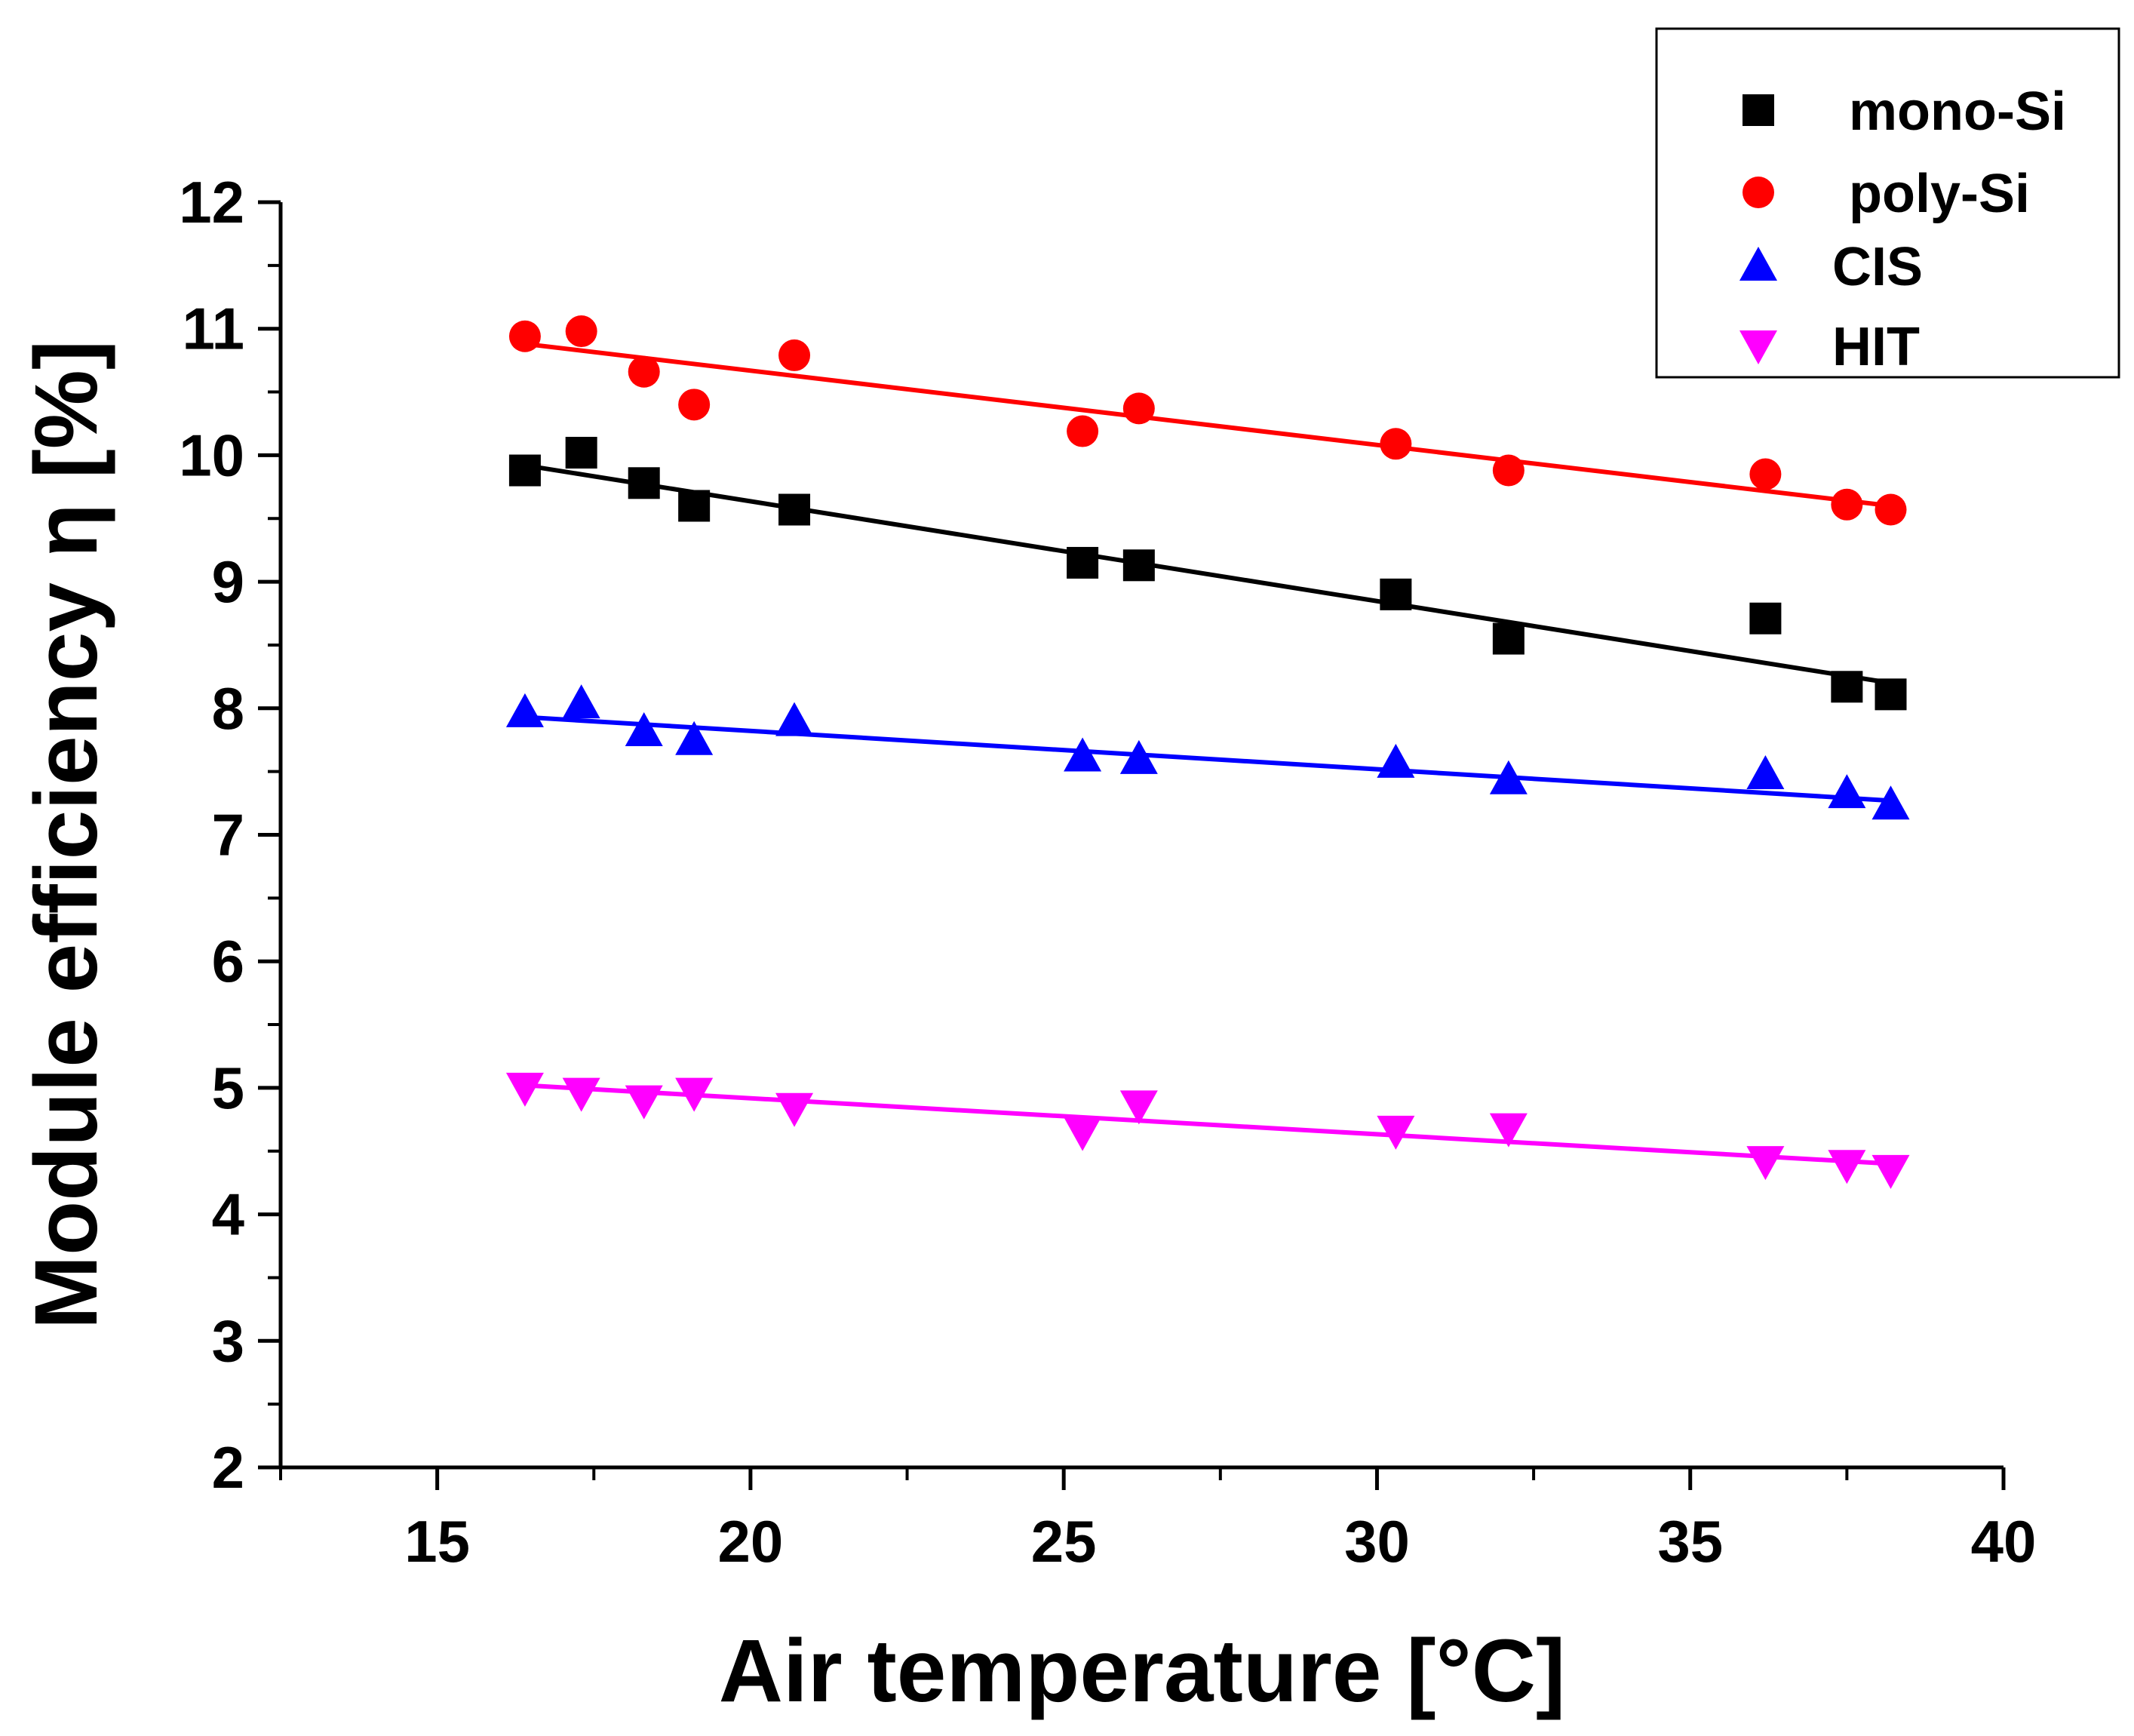 Image resolution: width=2134 pixels, height=1736 pixels. Describe the element at coordinates (228, 1340) in the screenshot. I see `y-tick-label: 3` at that location.